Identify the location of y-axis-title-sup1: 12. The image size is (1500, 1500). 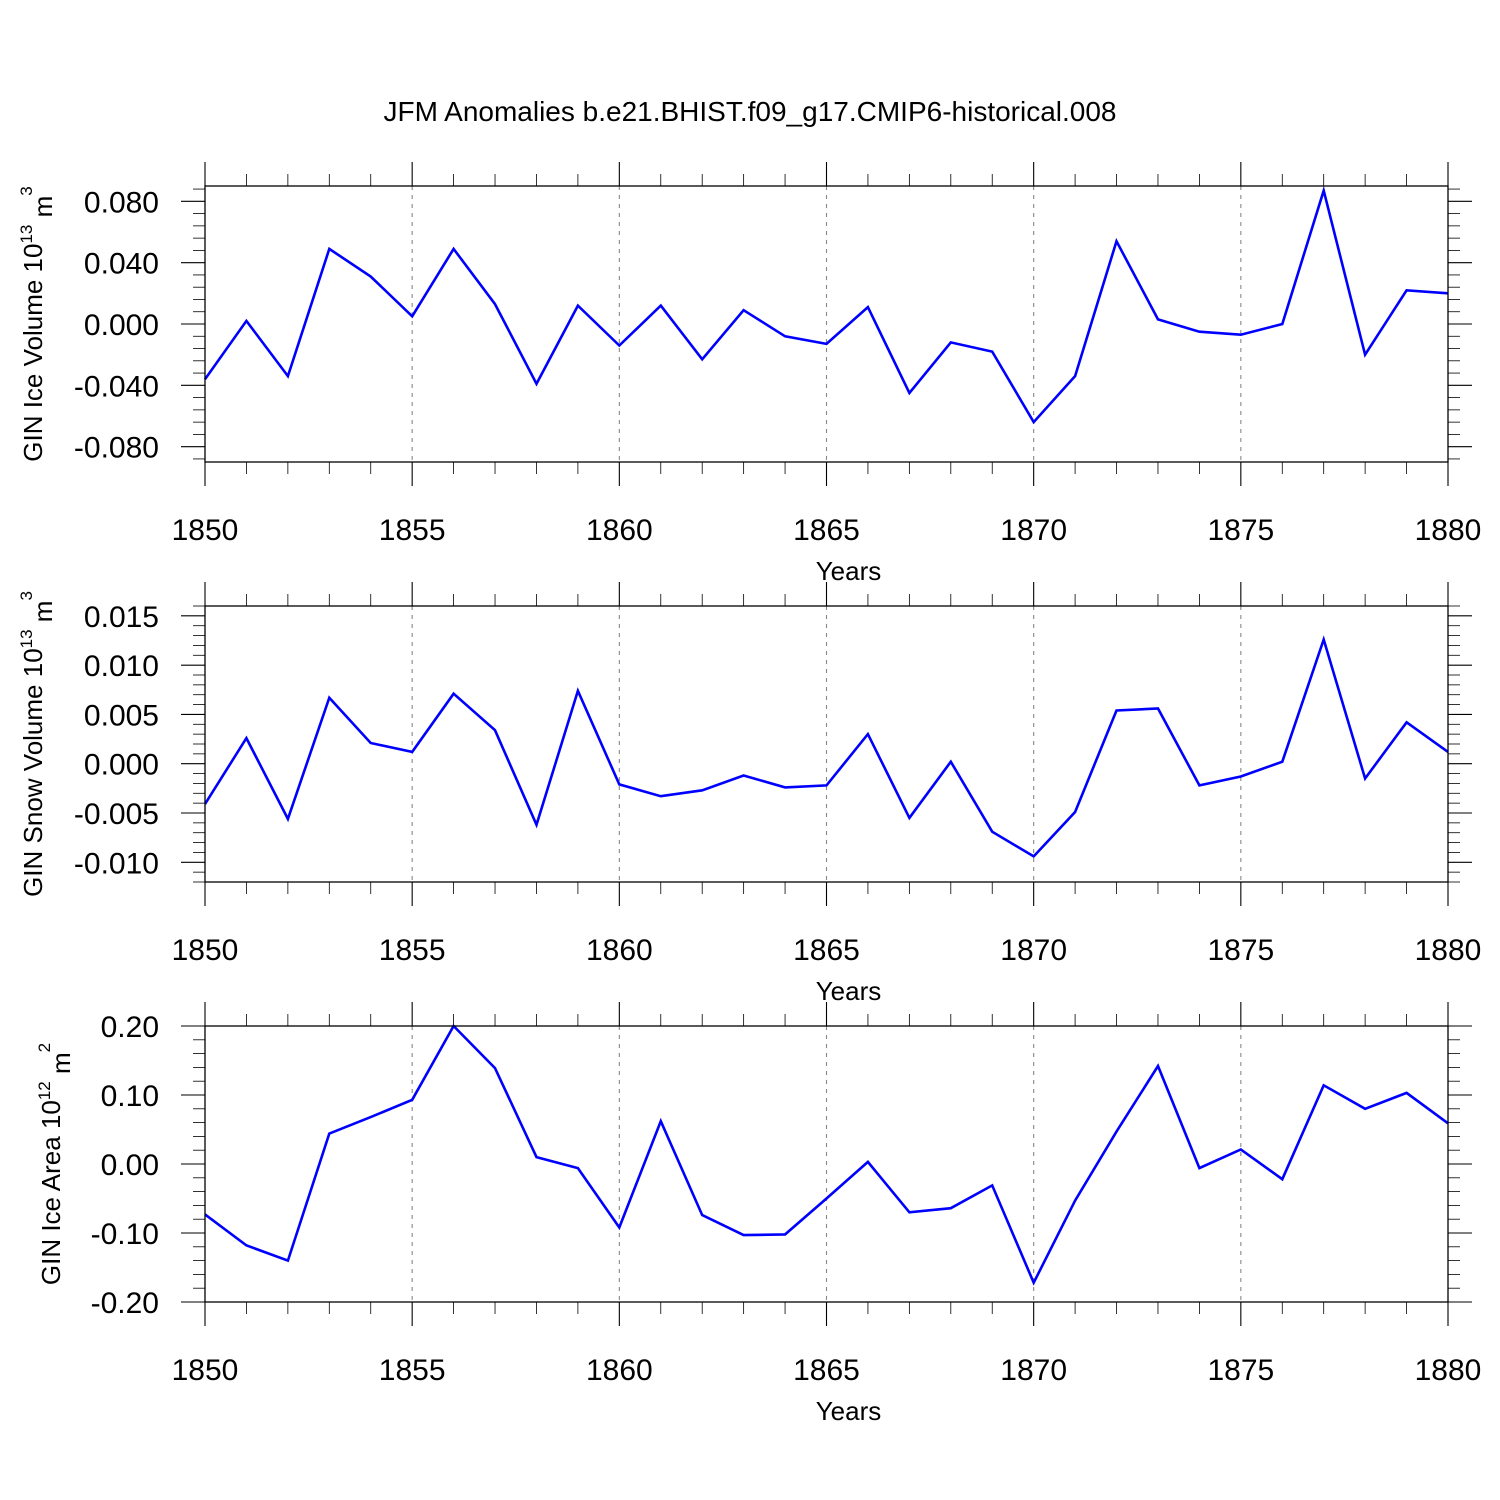
(44, 1090).